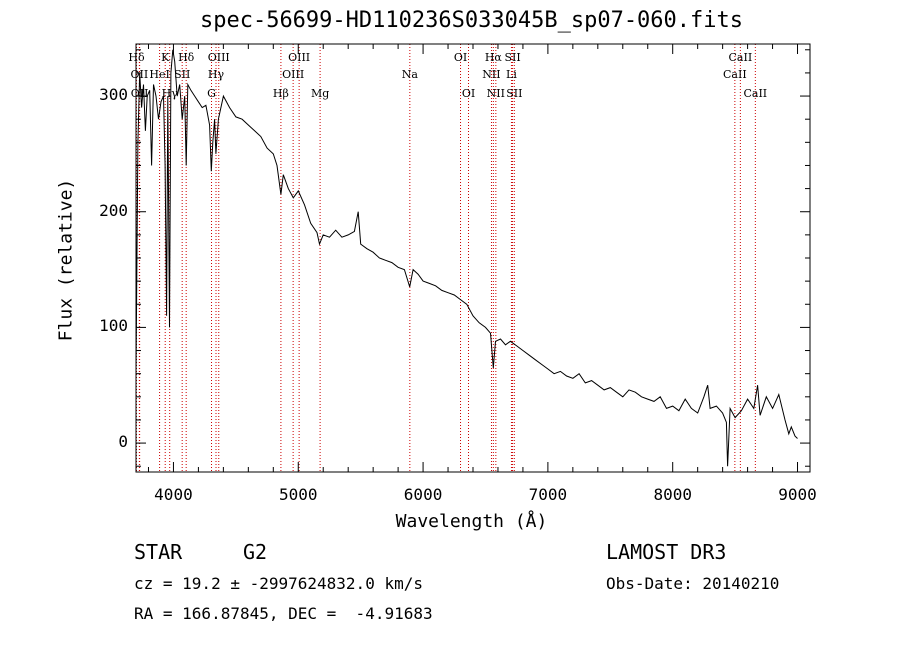 The image size is (900, 649). Describe the element at coordinates (283, 613) in the screenshot. I see `coordinates: RA = 166.87845, DEC = -4.91683` at that location.